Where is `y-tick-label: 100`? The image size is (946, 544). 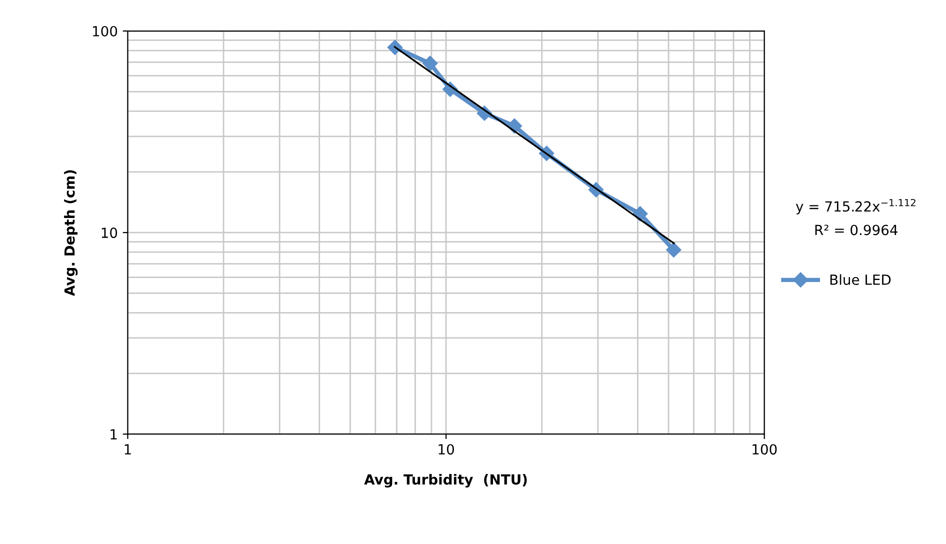
y-tick-label: 100 is located at coordinates (105, 31).